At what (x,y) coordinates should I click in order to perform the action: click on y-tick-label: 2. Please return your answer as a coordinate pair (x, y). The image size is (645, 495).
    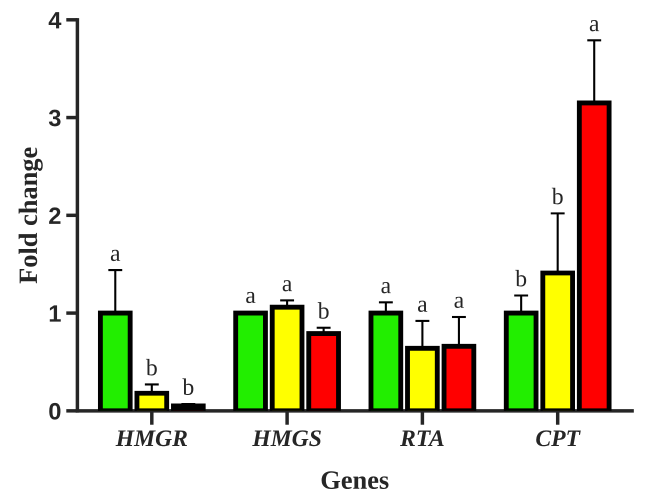
    Looking at the image, I should click on (54, 215).